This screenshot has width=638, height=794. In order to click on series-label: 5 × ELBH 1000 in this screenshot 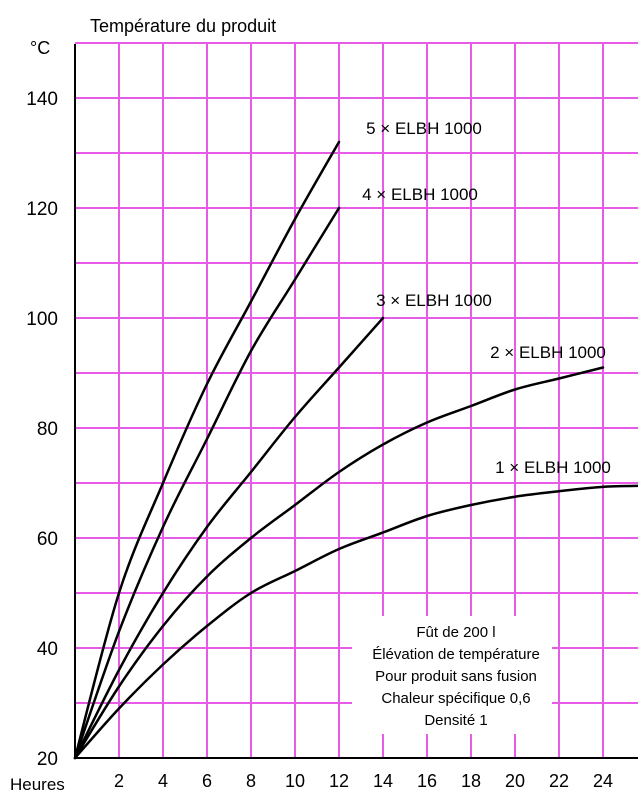, I will do `click(424, 128)`.